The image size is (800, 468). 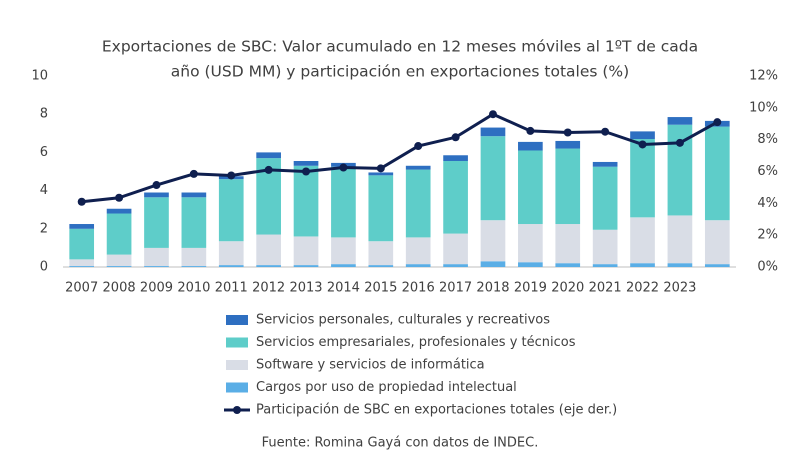 What do you see at coordinates (39, 76) in the screenshot?
I see `y-tick-label: 10` at bounding box center [39, 76].